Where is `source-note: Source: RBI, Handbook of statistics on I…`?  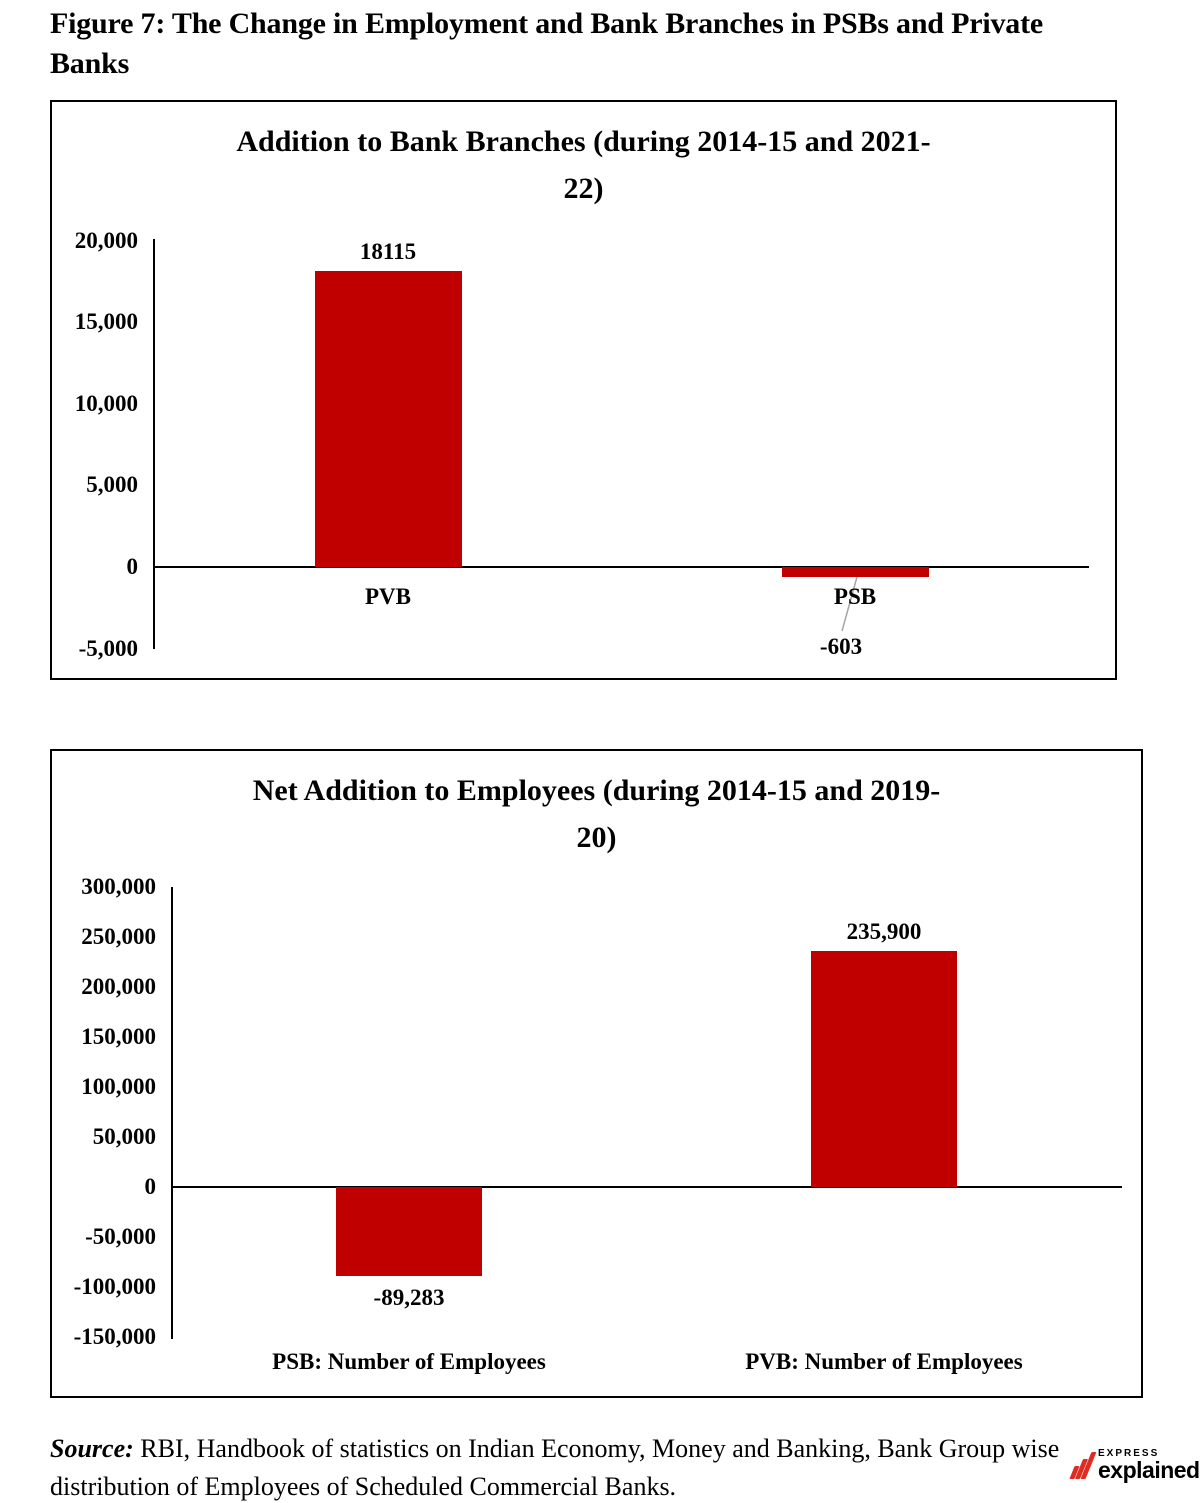 source-note: Source: RBI, Handbook of statistics on I… is located at coordinates (596, 1466).